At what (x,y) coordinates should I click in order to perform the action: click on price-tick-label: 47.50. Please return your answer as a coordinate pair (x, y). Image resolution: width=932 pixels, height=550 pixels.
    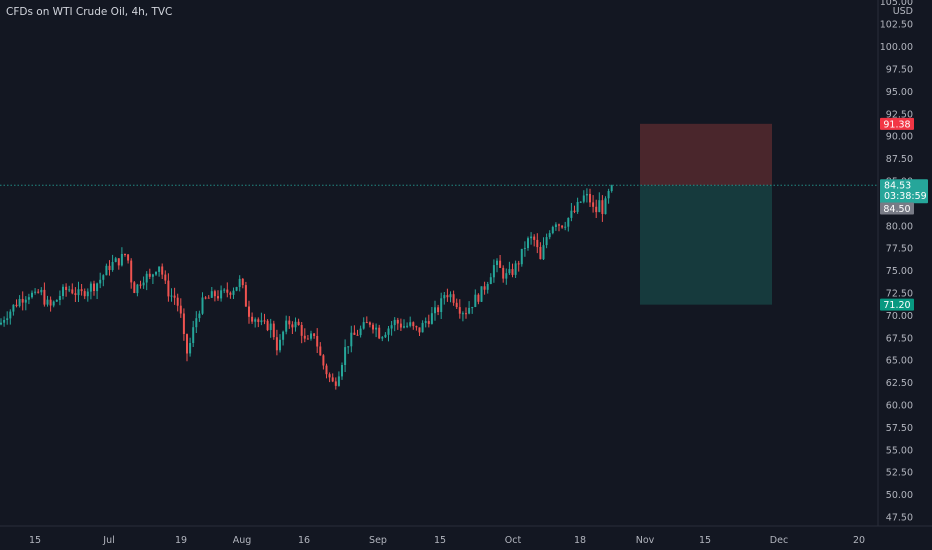
    Looking at the image, I should click on (899, 518).